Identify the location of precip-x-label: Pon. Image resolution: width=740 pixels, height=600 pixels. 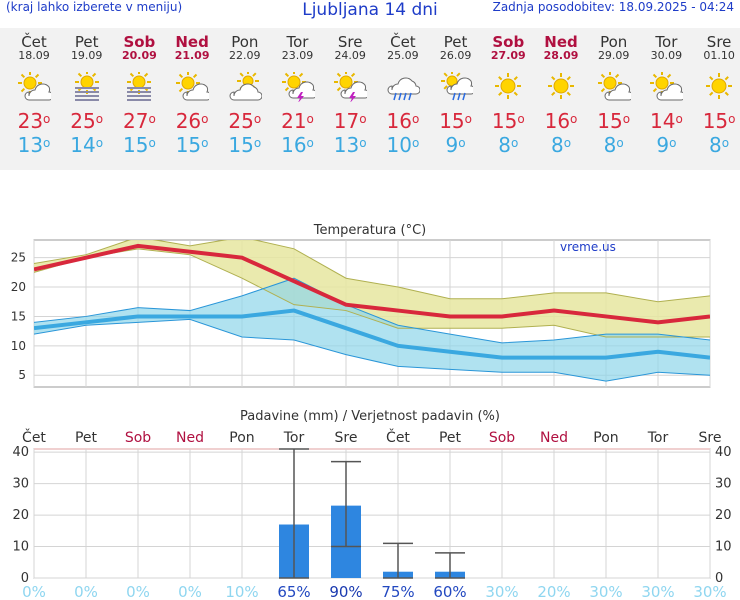
(241, 438).